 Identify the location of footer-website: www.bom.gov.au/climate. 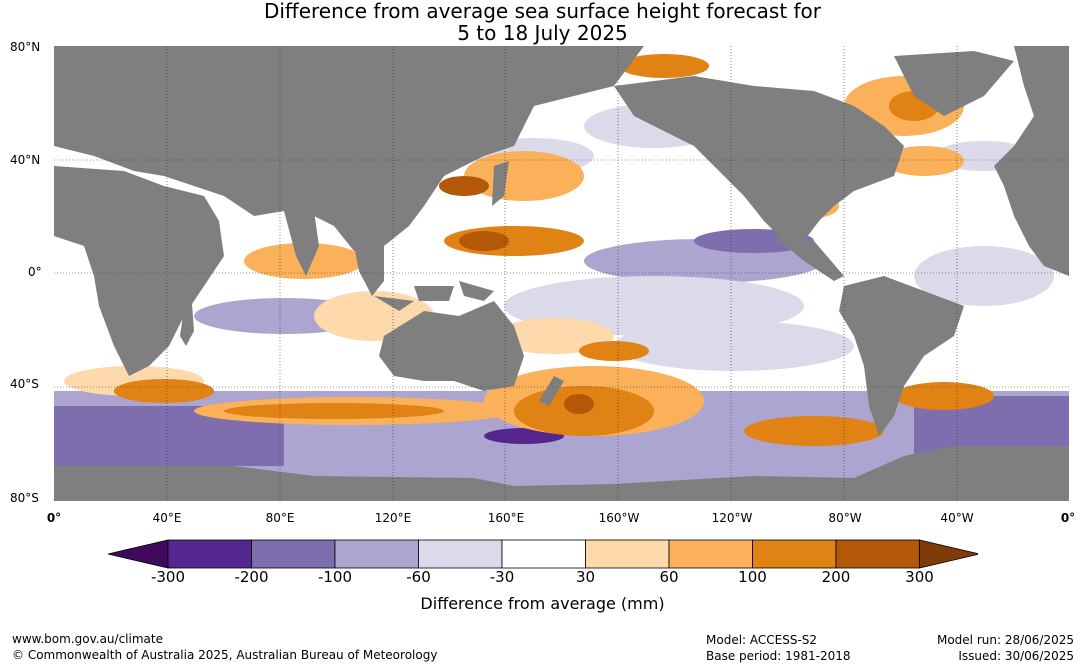
(87, 639).